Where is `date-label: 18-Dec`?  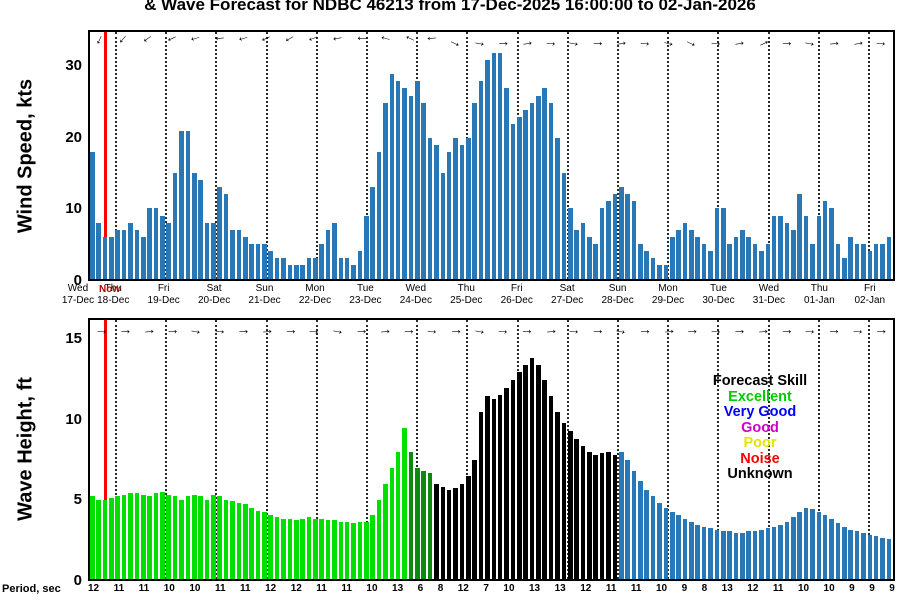 date-label: 18-Dec is located at coordinates (113, 300).